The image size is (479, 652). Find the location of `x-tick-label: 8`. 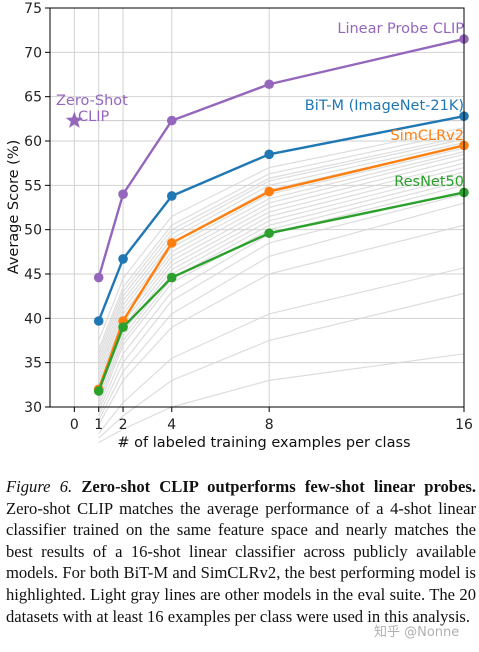

x-tick-label: 8 is located at coordinates (269, 425).